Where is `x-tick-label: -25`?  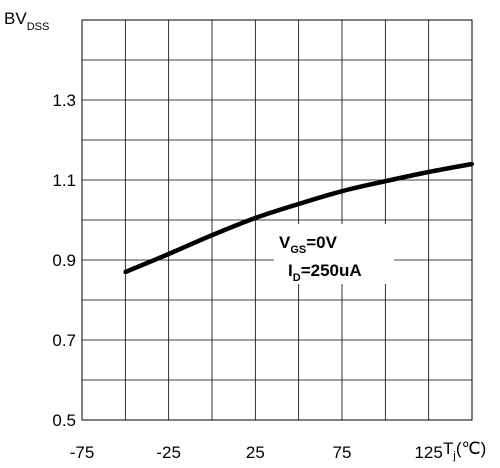 x-tick-label: -25 is located at coordinates (168, 452).